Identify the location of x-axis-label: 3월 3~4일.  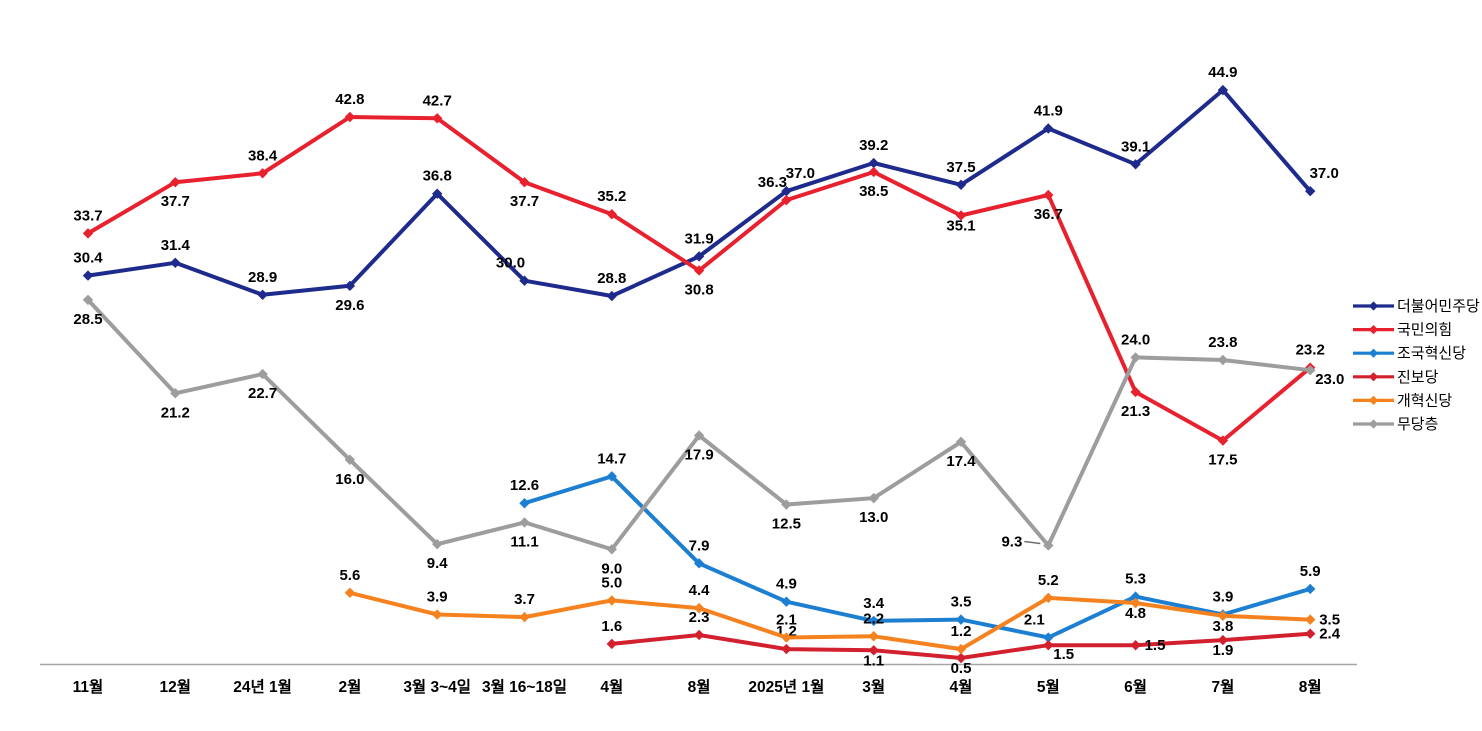
(437, 687).